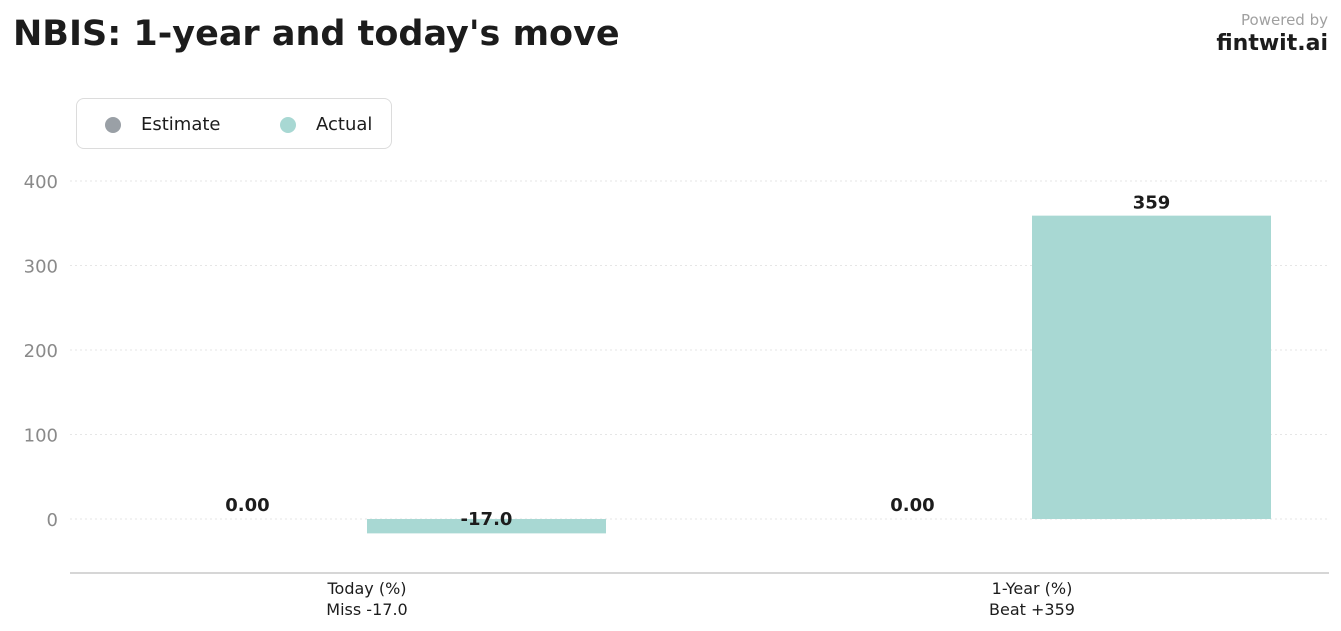 The width and height of the screenshot is (1341, 631). I want to click on chart-legend: Estimate Actual, so click(234, 123).